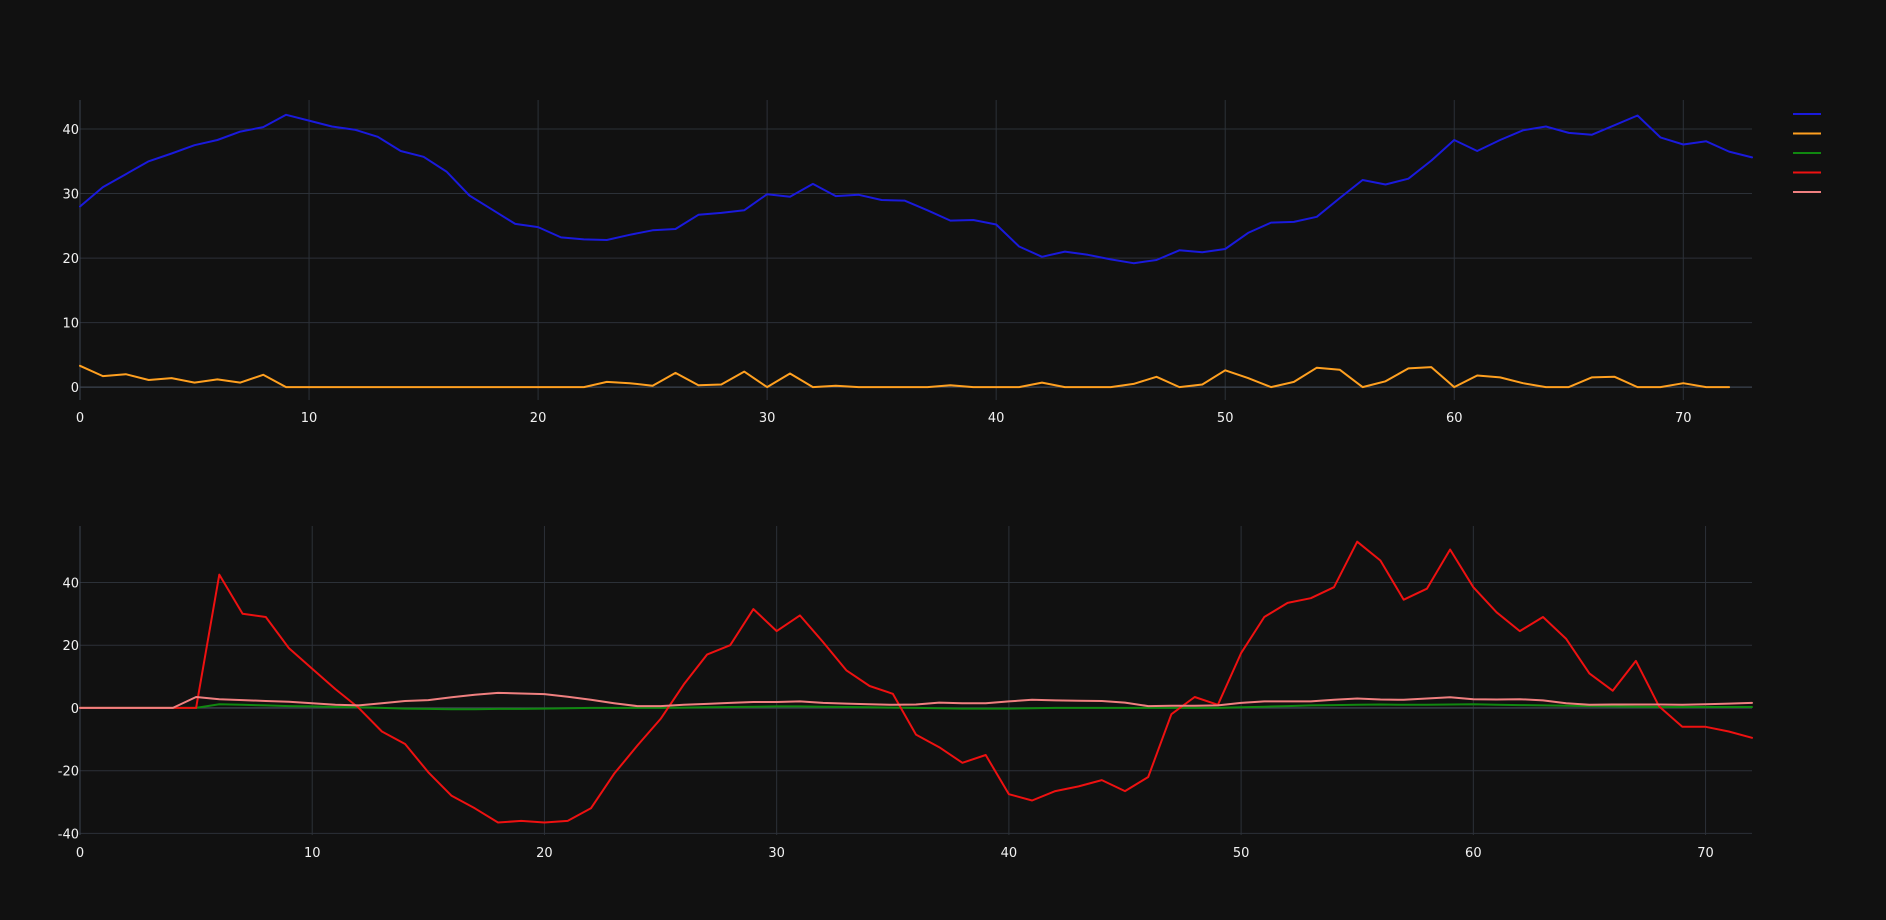 The height and width of the screenshot is (920, 1886). Describe the element at coordinates (70, 324) in the screenshot. I see `y-tick-label: 10` at that location.